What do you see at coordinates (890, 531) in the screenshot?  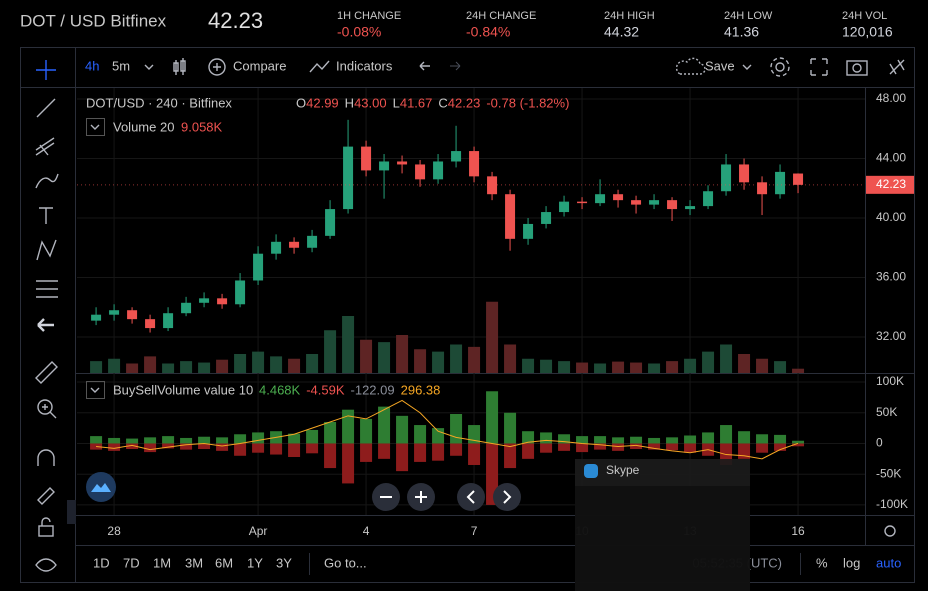 I see `axis-settings` at bounding box center [890, 531].